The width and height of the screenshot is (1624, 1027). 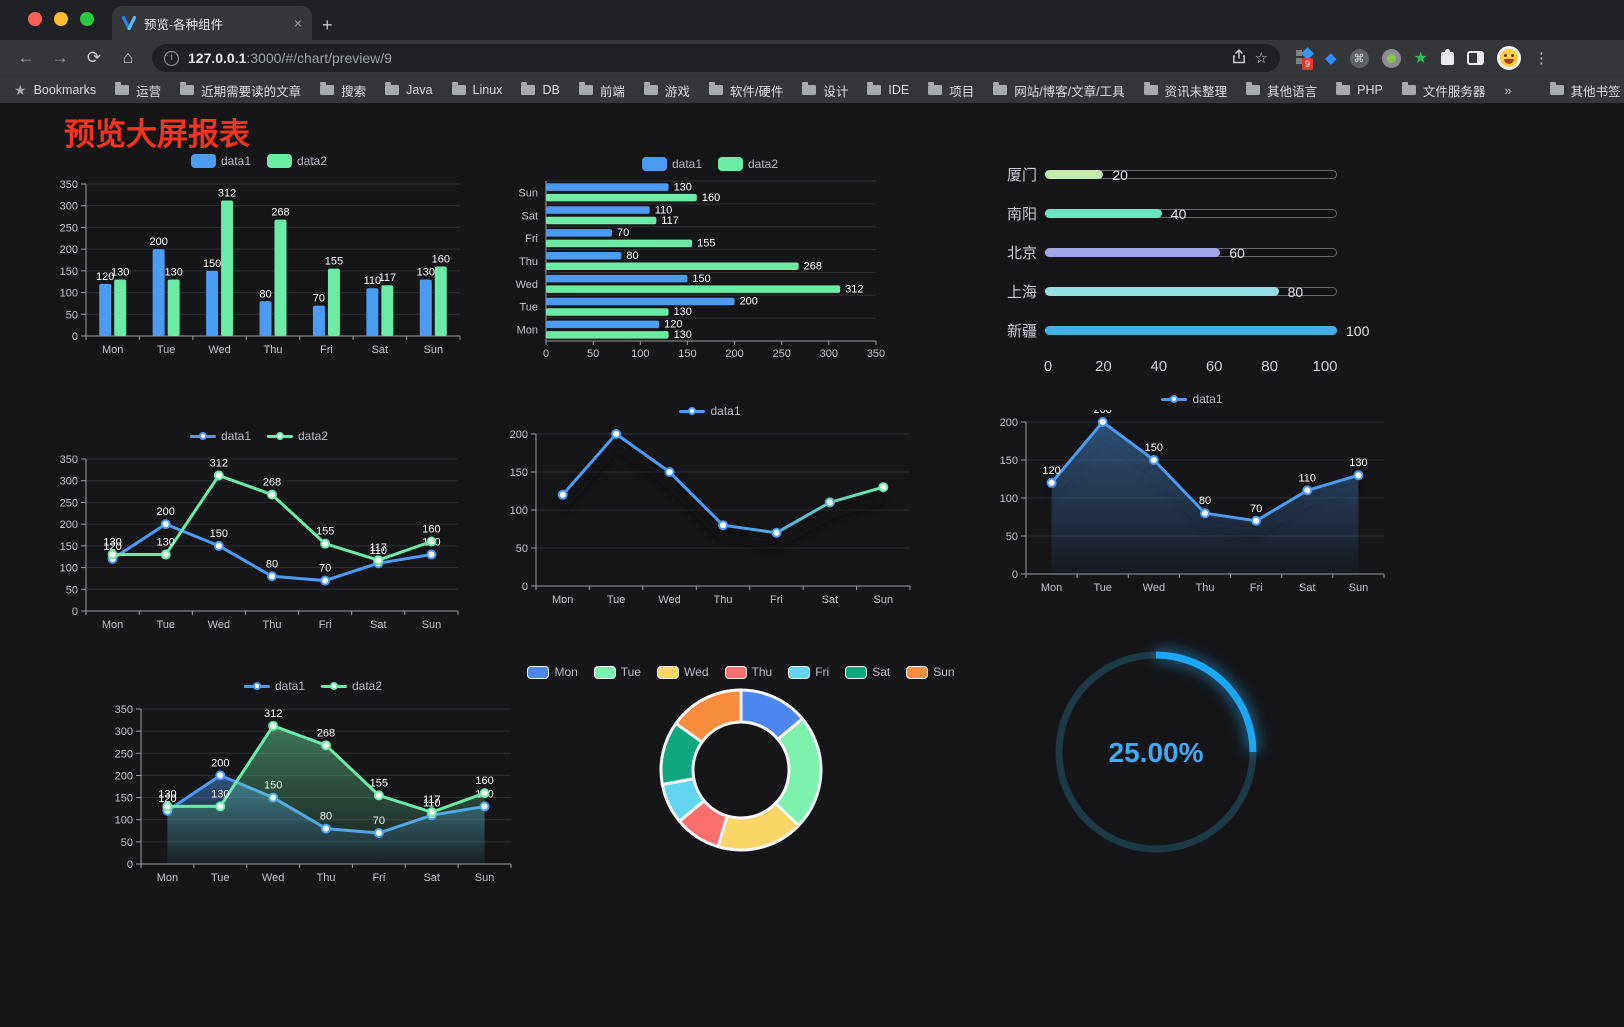 What do you see at coordinates (633, 198) in the screenshot?
I see `series-data2-Sun: 160` at bounding box center [633, 198].